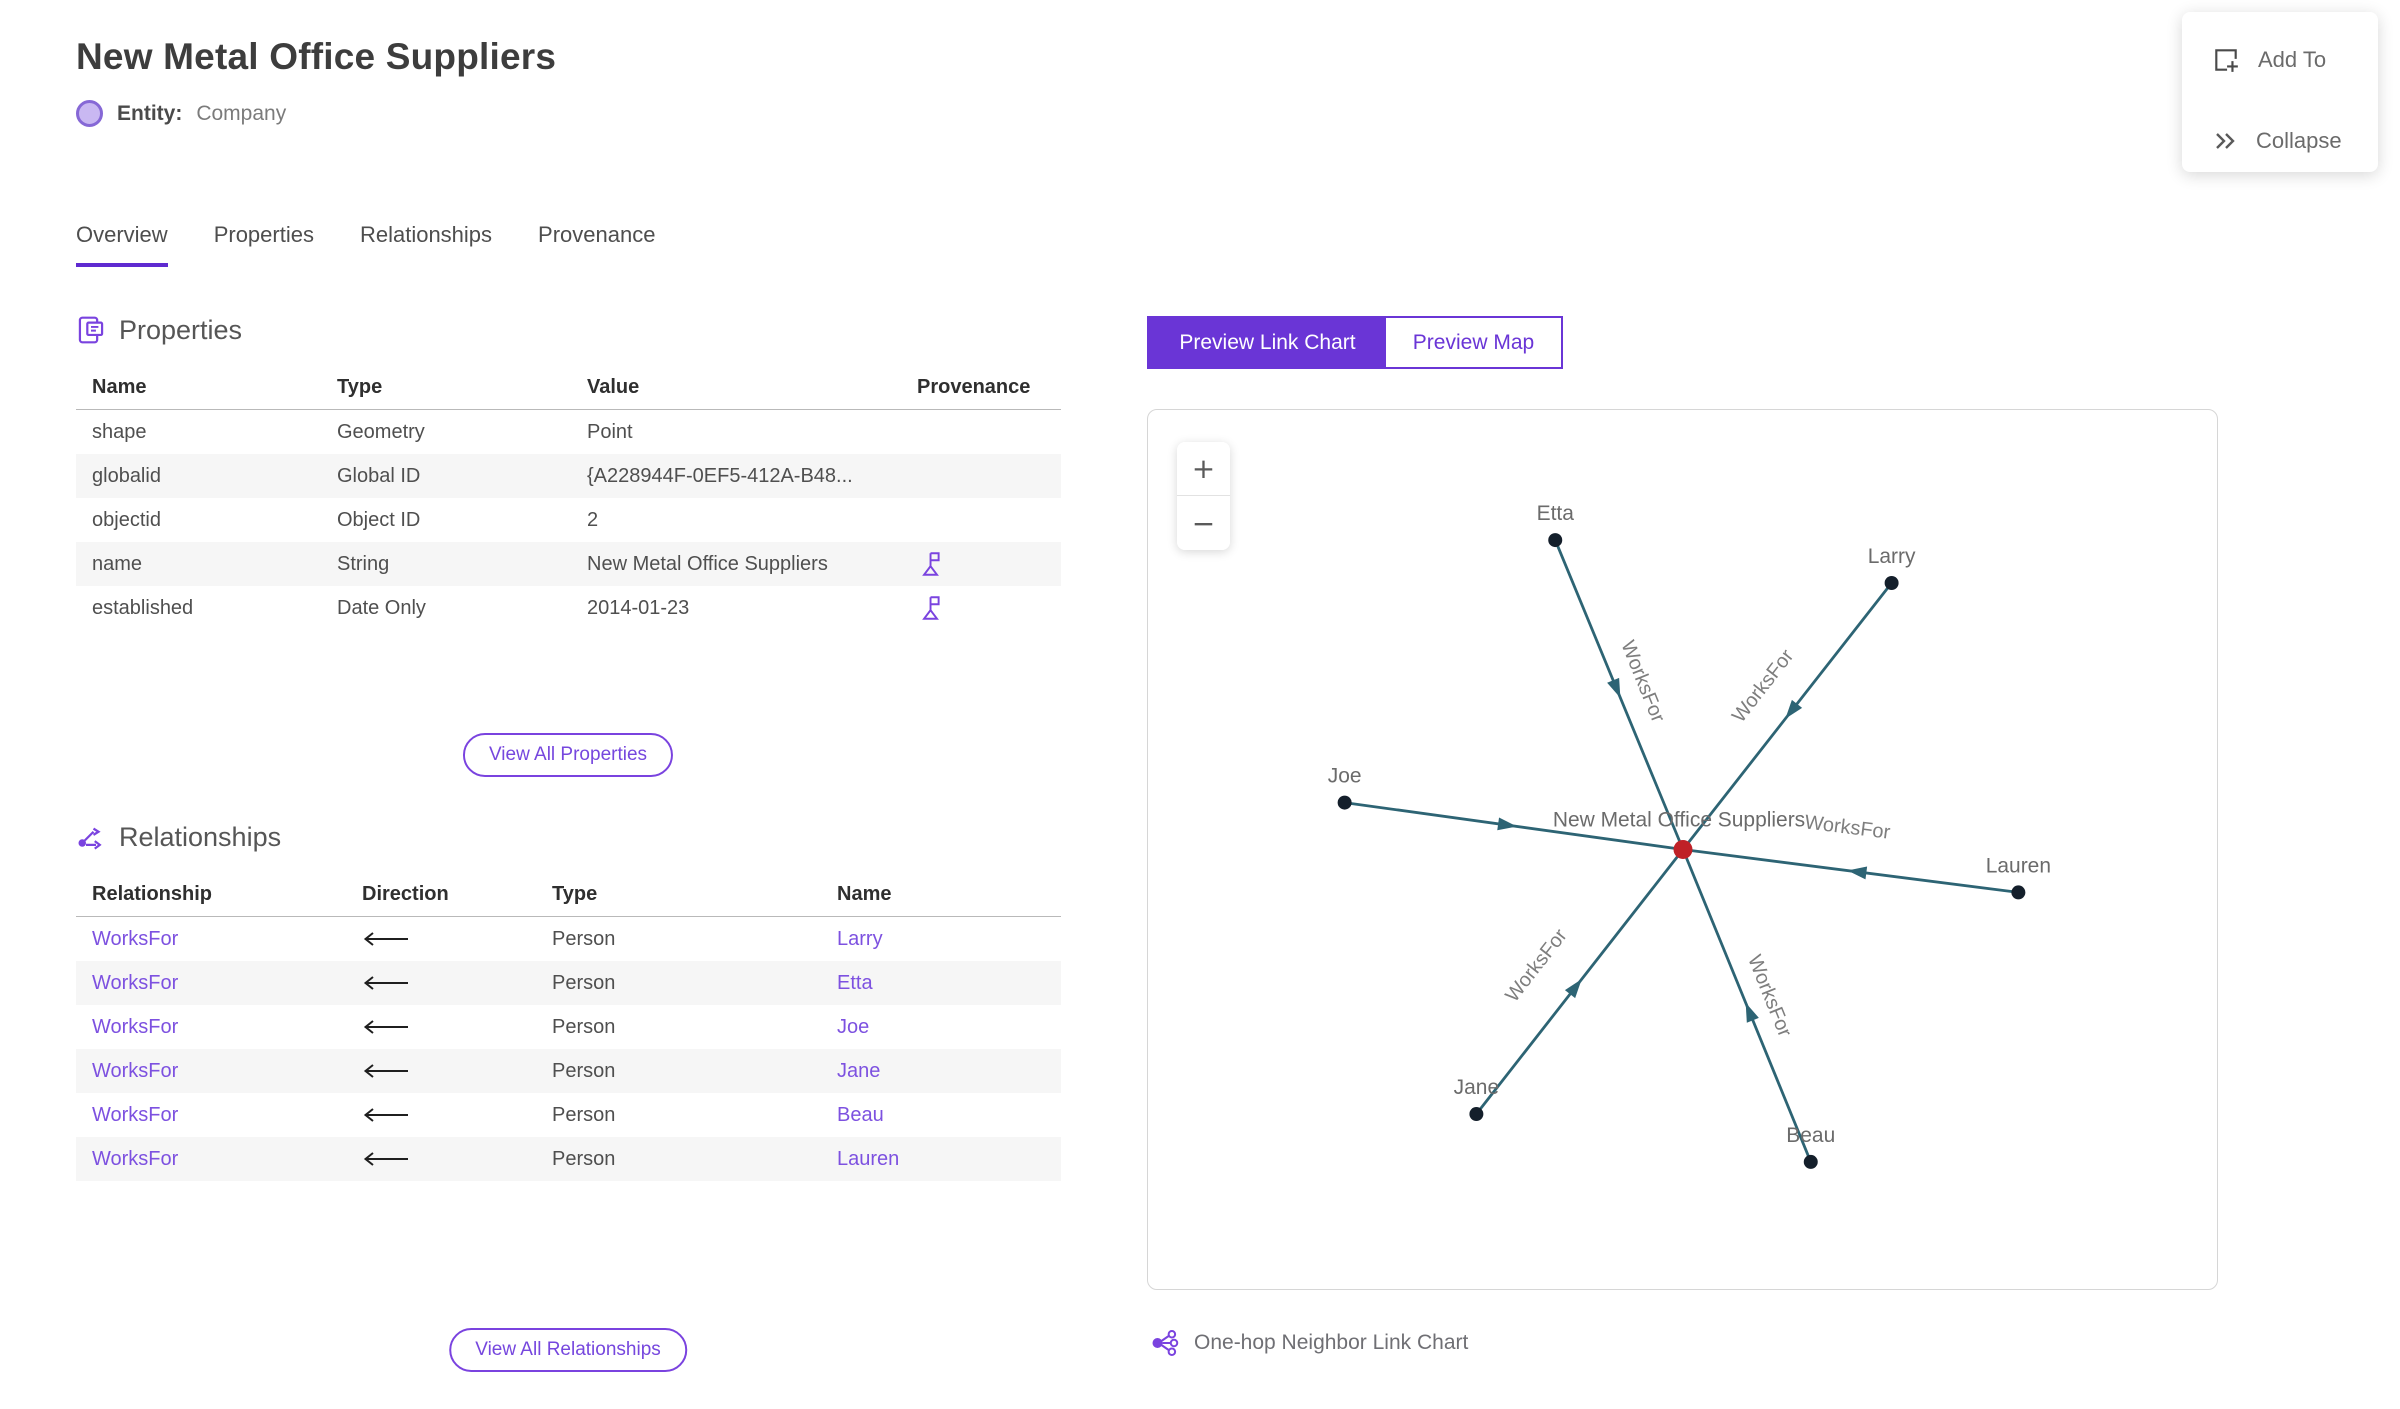  Describe the element at coordinates (2018, 865) in the screenshot. I see `node-label: Lauren` at that location.